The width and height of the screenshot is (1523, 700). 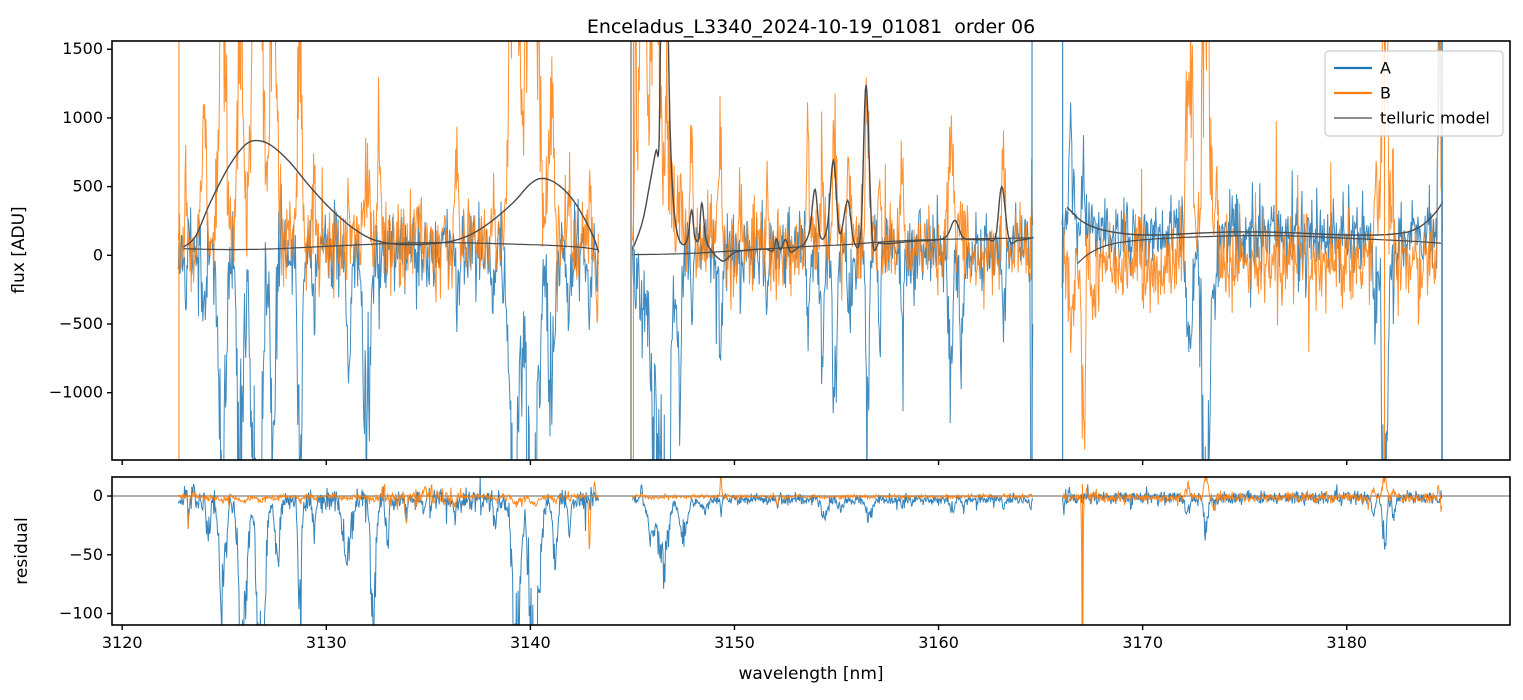 I want to click on y-tick-label-residual: −50, so click(x=86, y=554).